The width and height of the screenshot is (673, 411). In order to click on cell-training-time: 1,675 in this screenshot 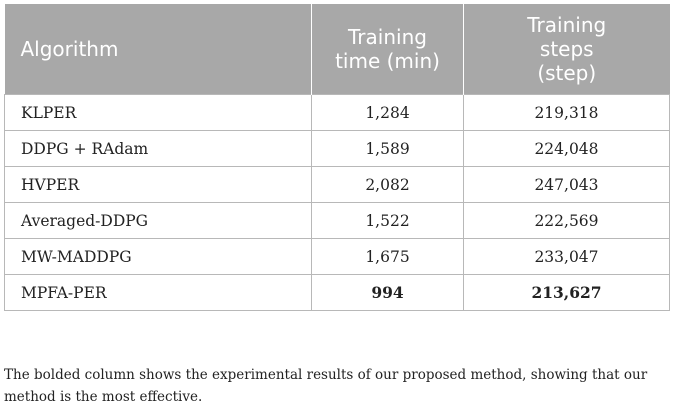, I will do `click(387, 256)`.